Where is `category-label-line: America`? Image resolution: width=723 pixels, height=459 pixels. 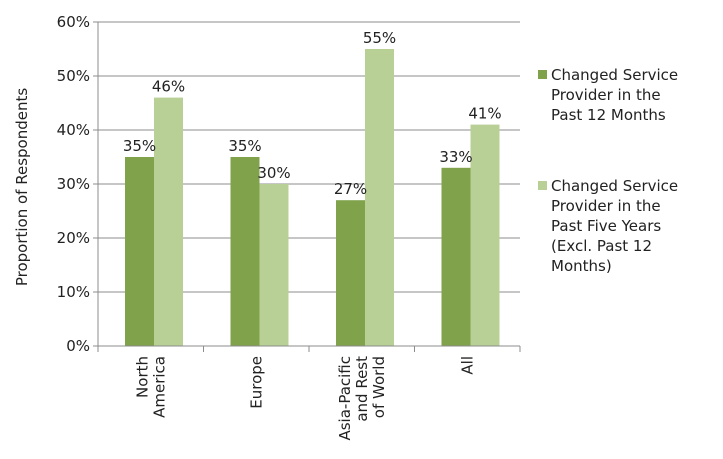
category-label-line: America is located at coordinates (159, 387).